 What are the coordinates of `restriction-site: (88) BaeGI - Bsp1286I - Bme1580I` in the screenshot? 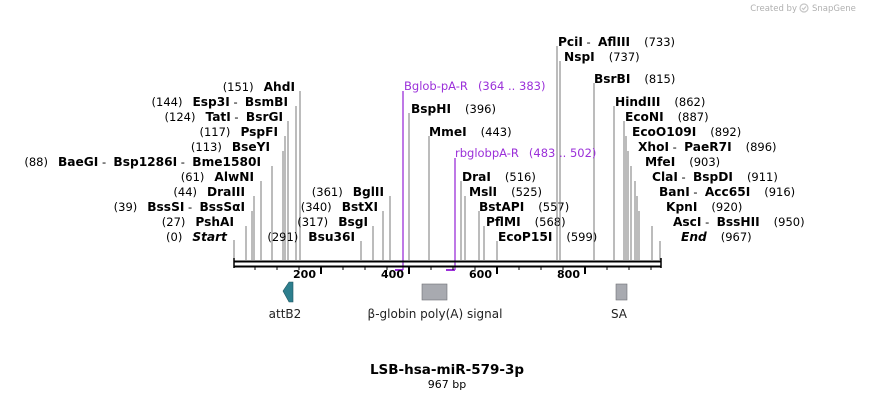 It's located at (148, 207).